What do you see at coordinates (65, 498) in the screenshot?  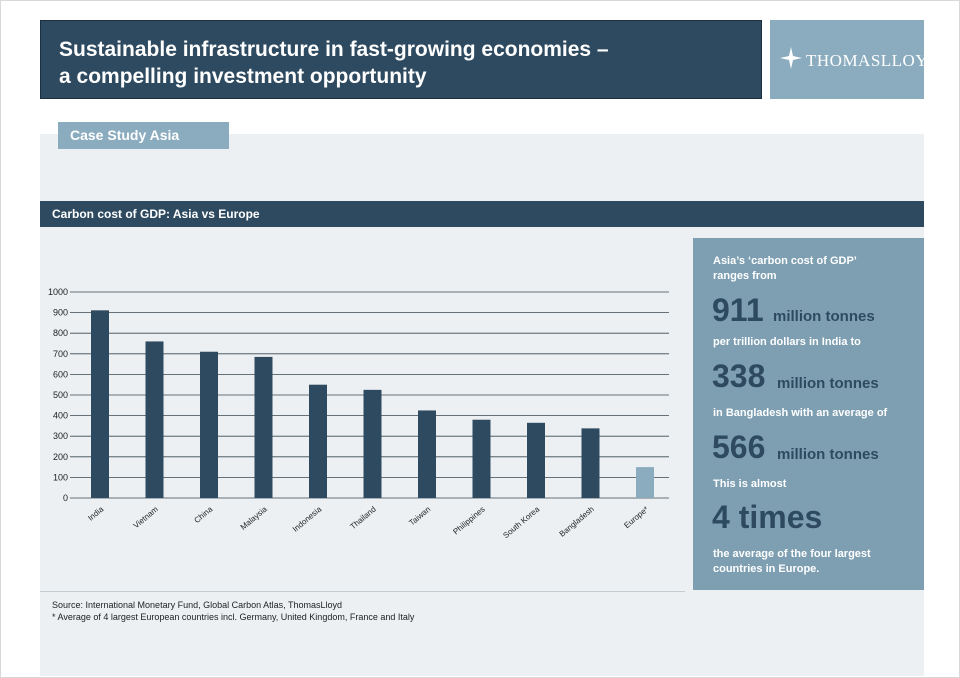 I see `y-tick-label: 0` at bounding box center [65, 498].